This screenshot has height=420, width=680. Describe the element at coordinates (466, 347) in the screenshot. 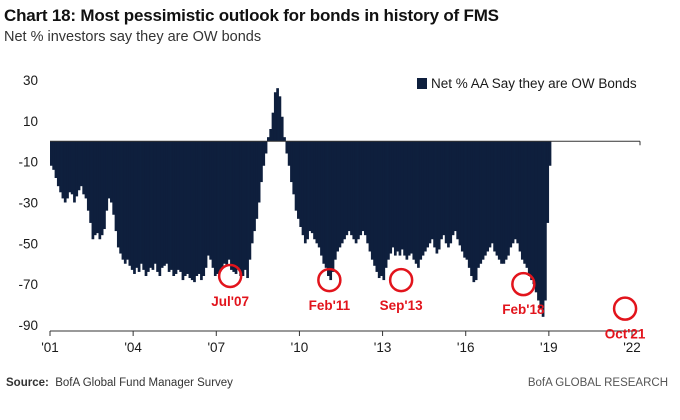

I see `x-tick-label: '16` at that location.